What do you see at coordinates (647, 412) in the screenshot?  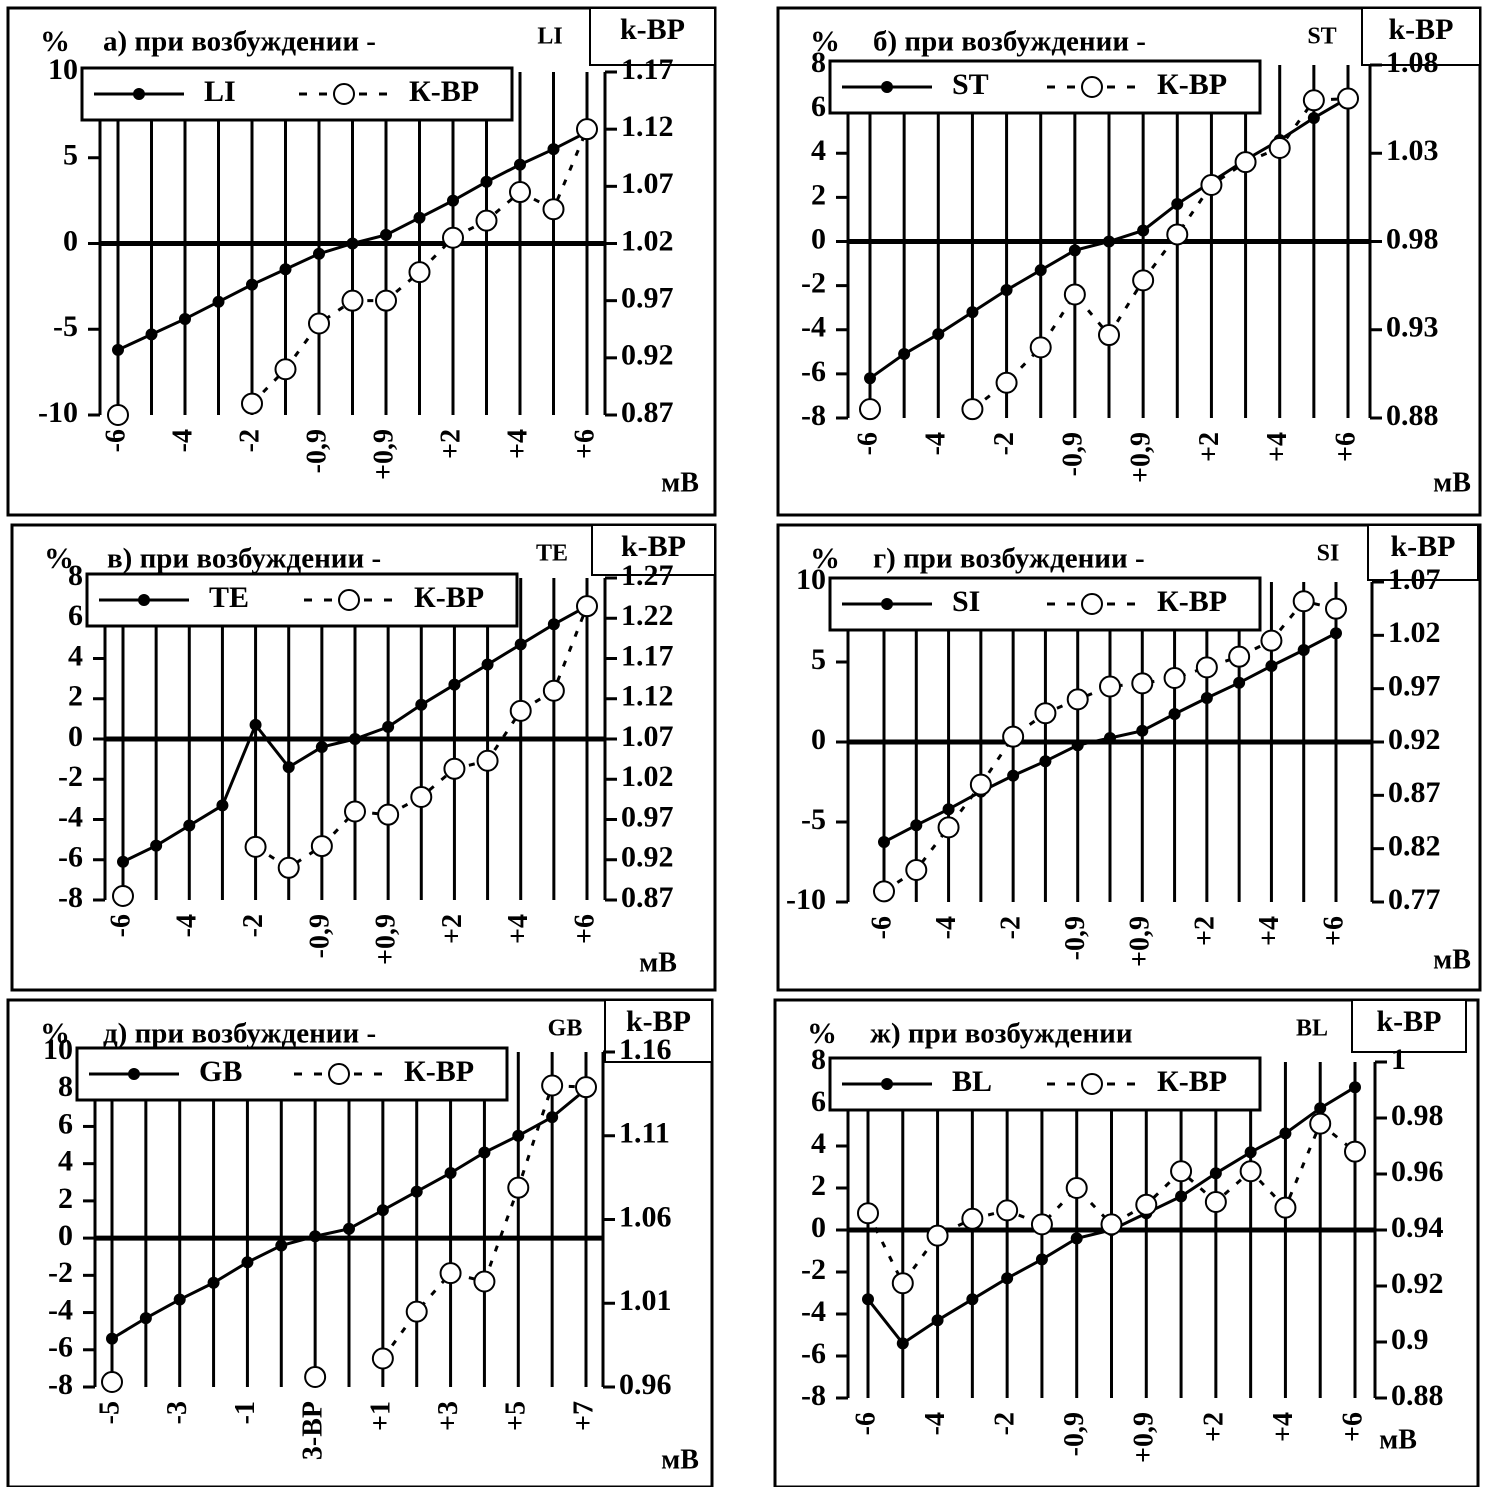 I see `y2-tick-label: 0.87` at bounding box center [647, 412].